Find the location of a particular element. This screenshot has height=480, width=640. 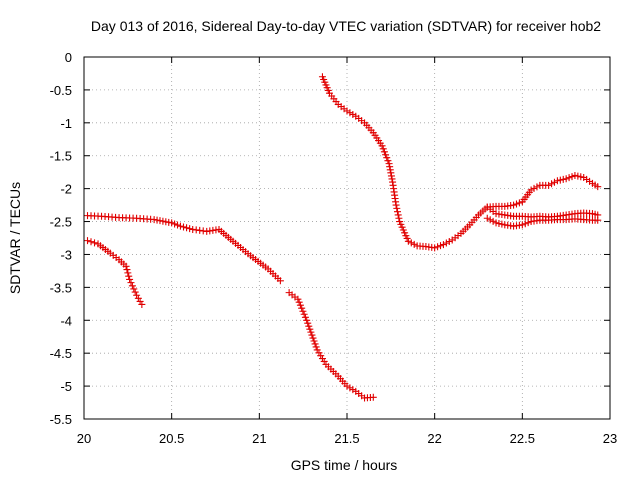

y-tick-label: -1 is located at coordinates (66, 123).